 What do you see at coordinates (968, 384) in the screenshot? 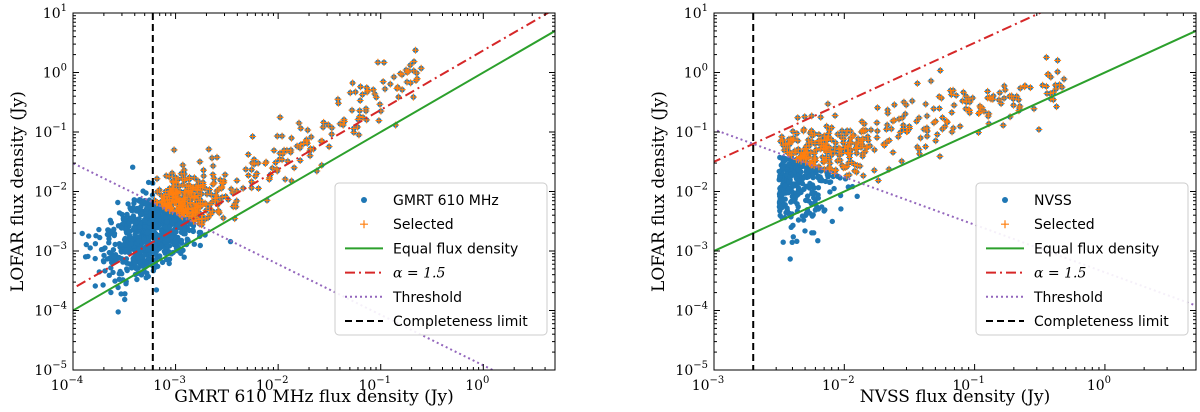
I see `x-tick-label: 10⁻¹` at bounding box center [968, 384].